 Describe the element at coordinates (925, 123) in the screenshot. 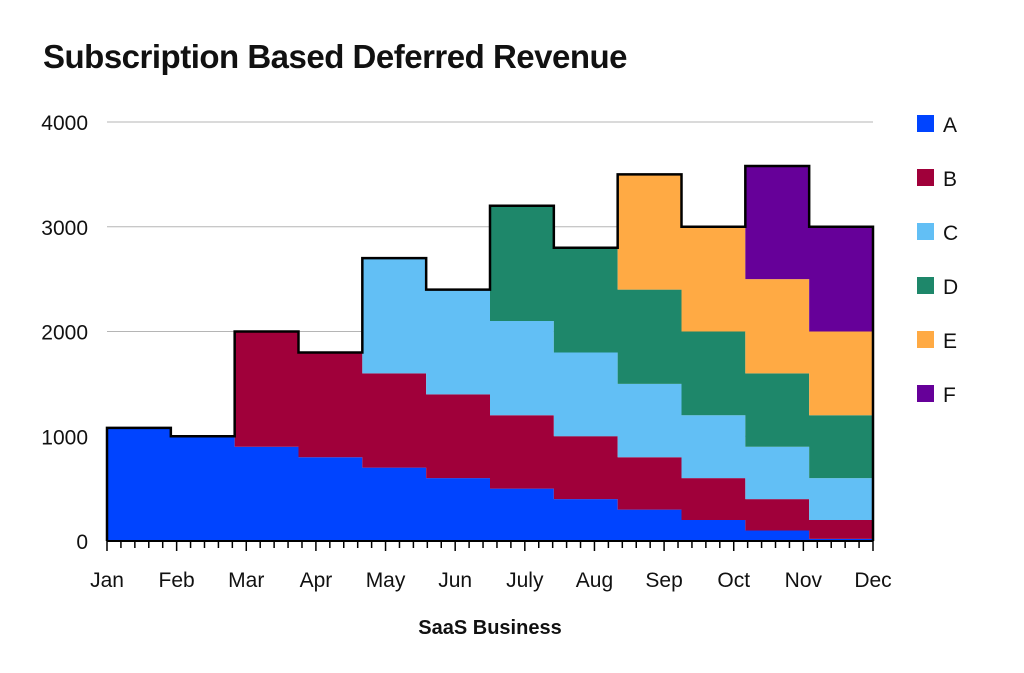

I see `legend-swatch-a` at that location.